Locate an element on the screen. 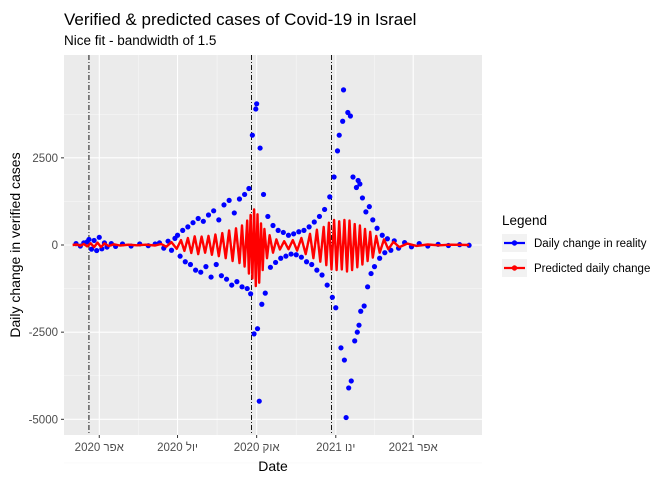 The width and height of the screenshot is (672, 480). predicted-line-layer is located at coordinates (271, 248).